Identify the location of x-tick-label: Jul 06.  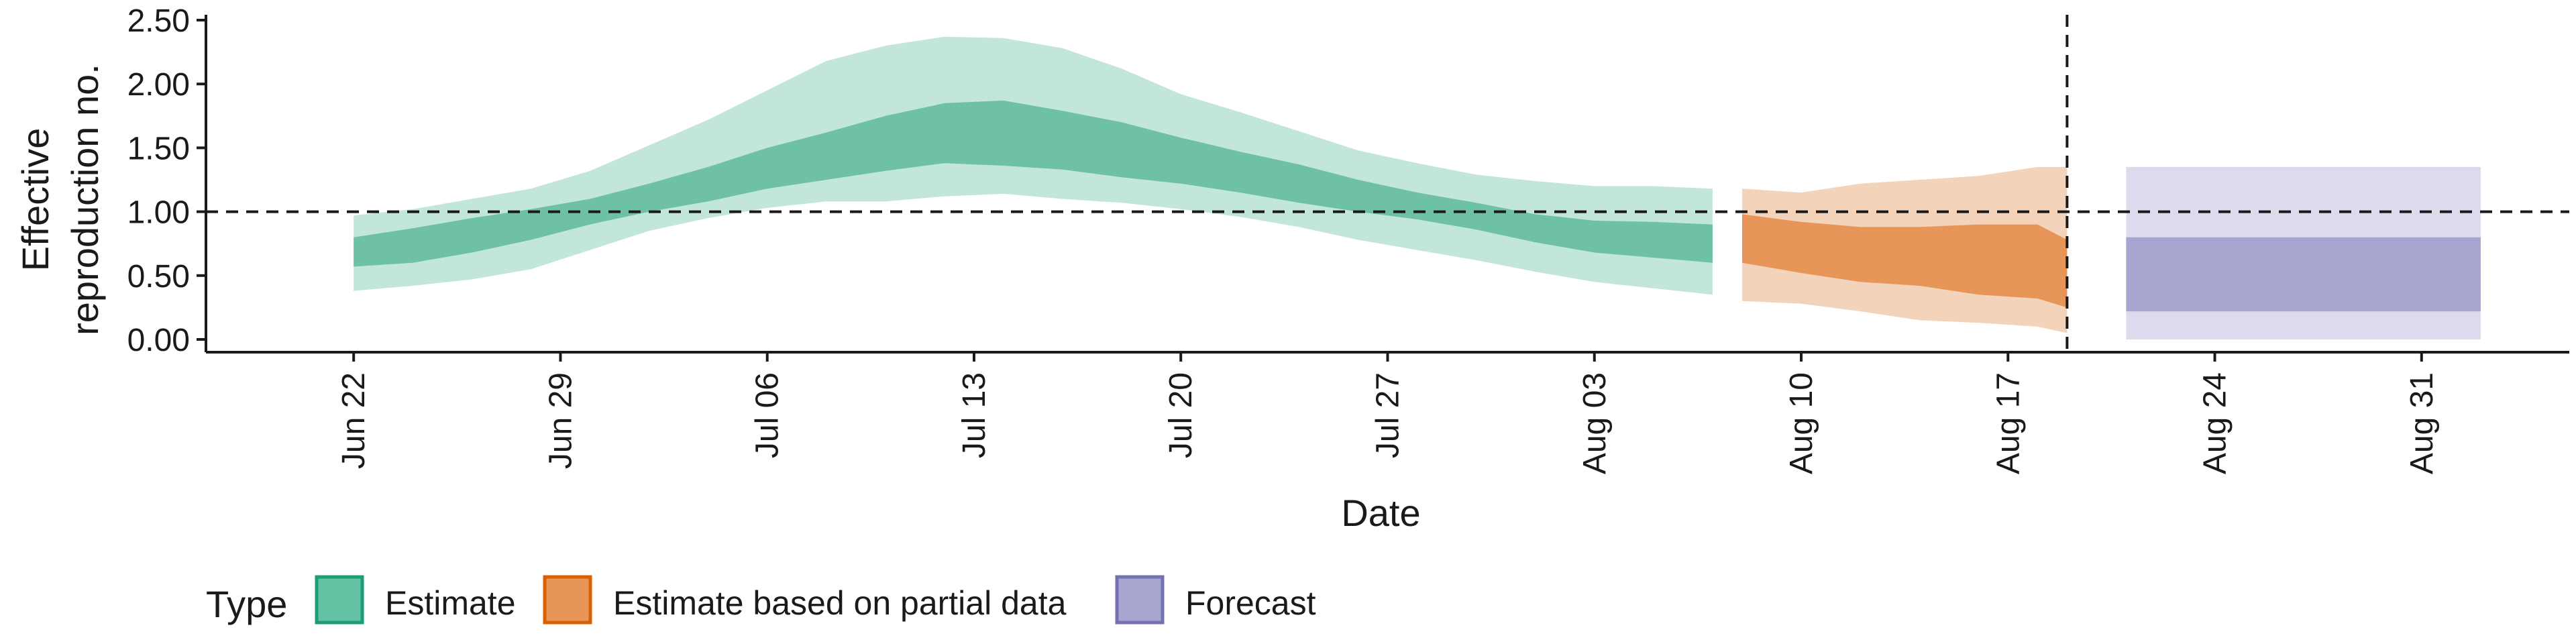
(768, 415).